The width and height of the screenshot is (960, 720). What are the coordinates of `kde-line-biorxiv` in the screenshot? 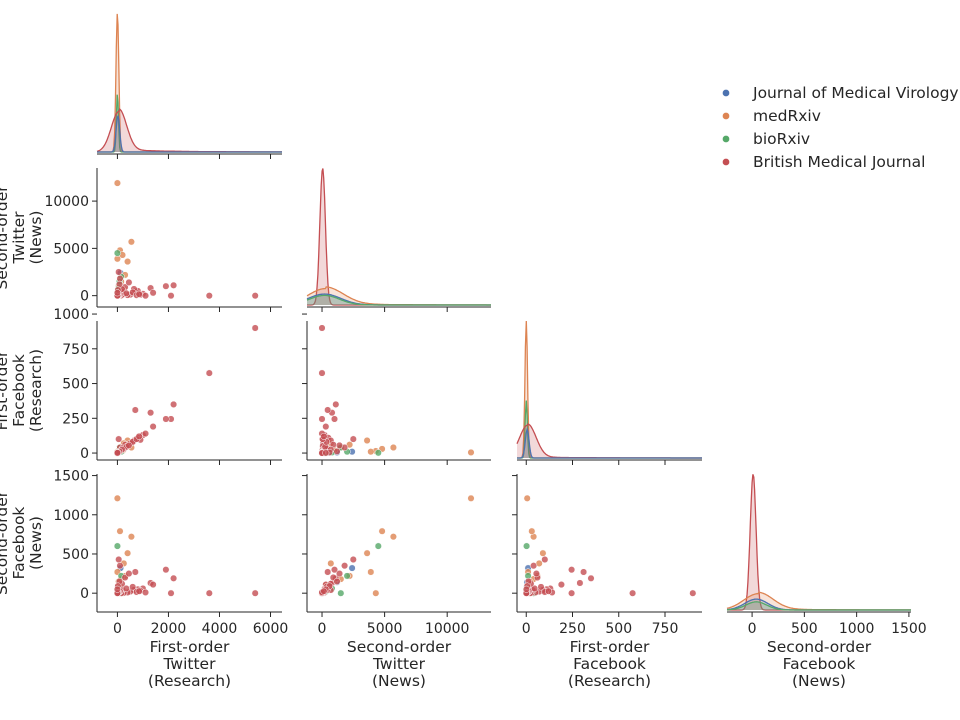 It's located at (819, 606).